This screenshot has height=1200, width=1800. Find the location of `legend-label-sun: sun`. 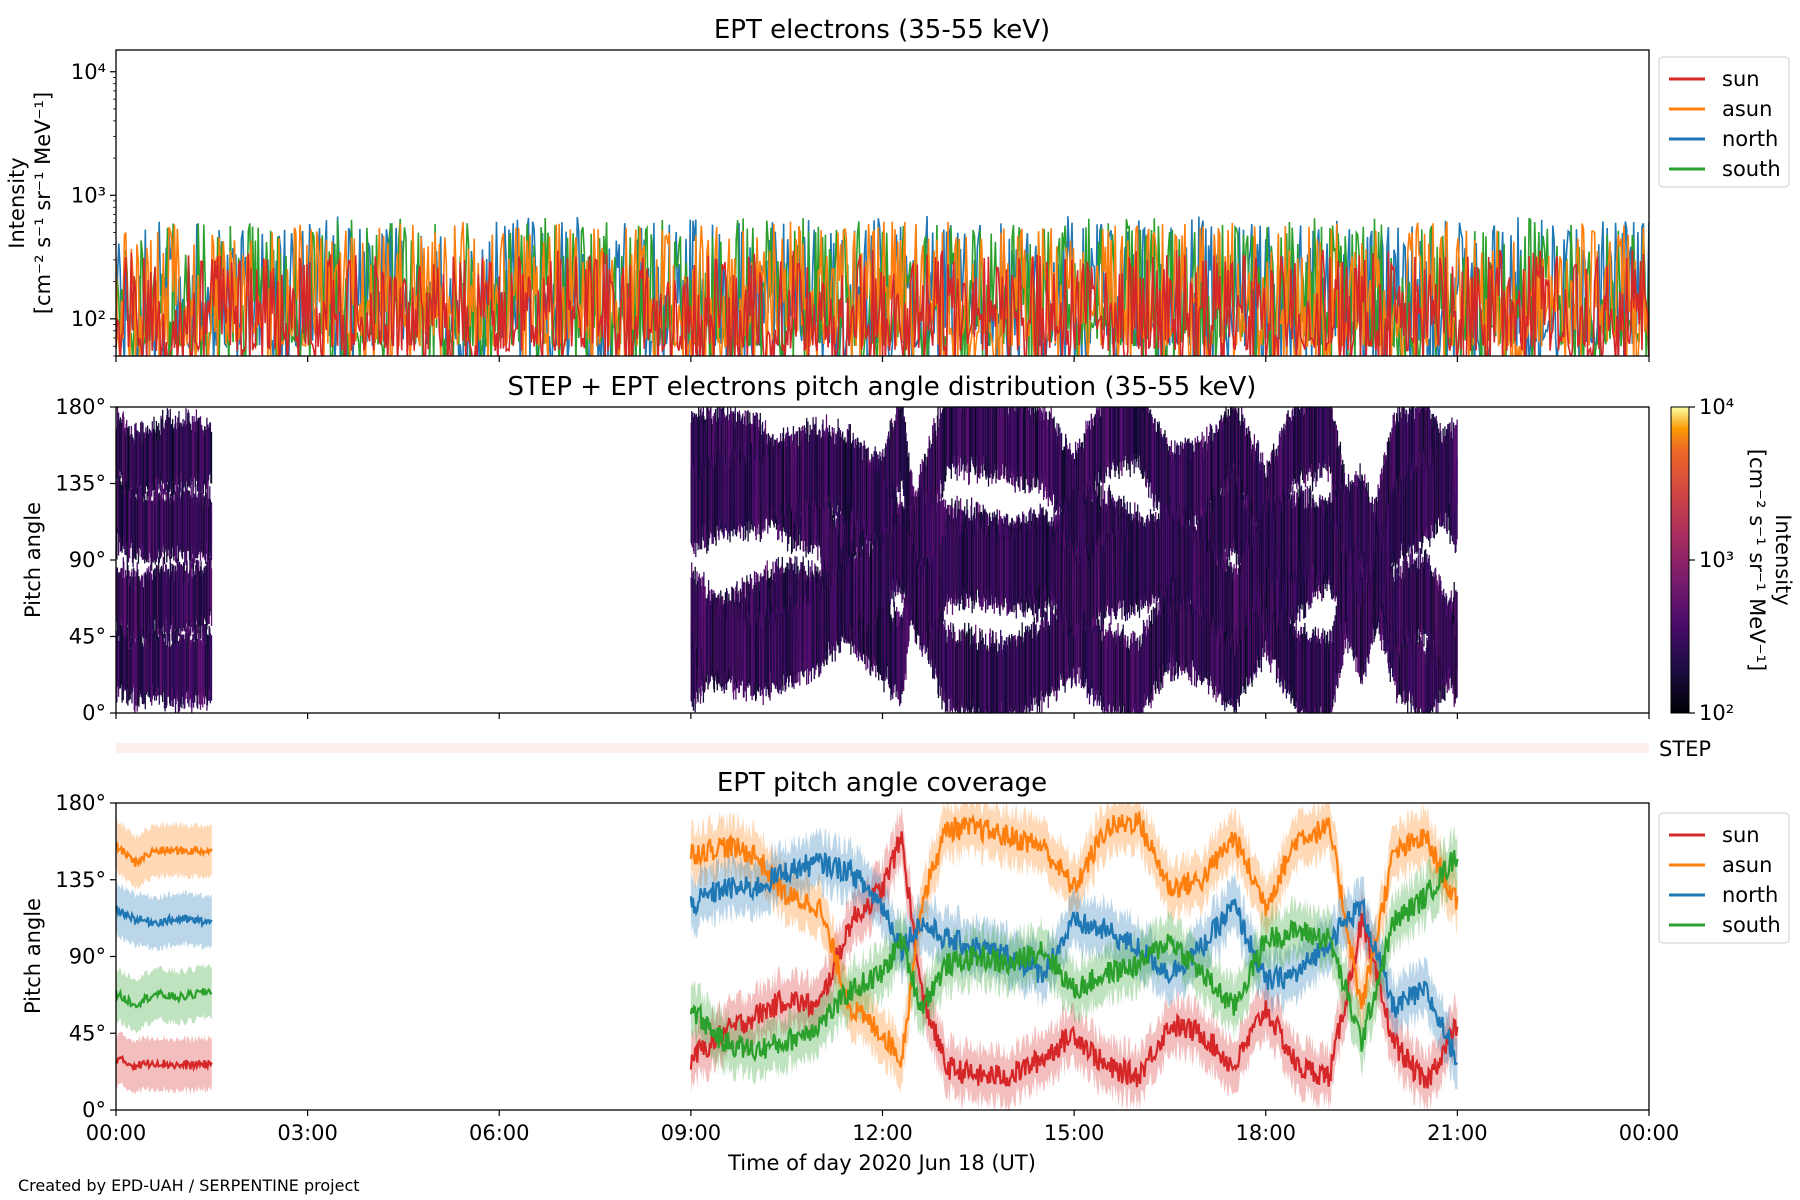

legend-label-sun: sun is located at coordinates (1741, 79).